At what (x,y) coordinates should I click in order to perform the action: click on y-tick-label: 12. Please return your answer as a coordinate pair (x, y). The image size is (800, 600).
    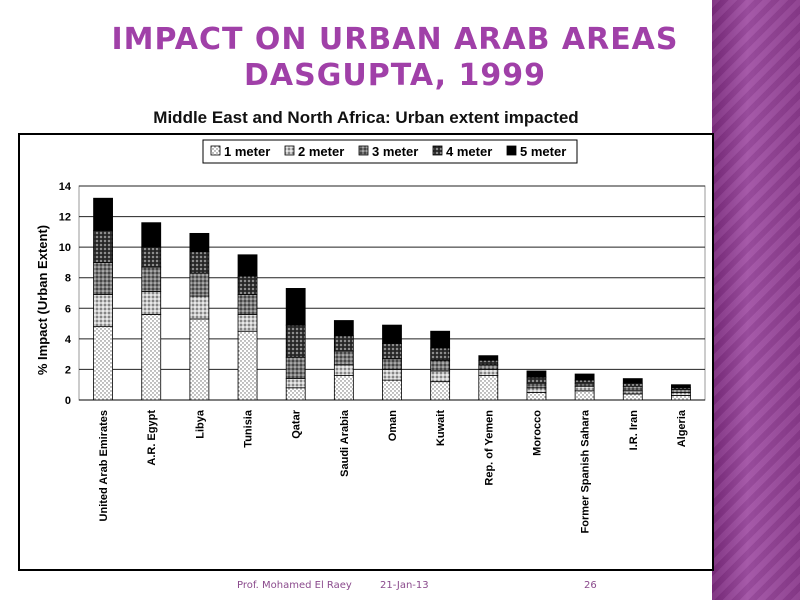
    Looking at the image, I should click on (65, 218).